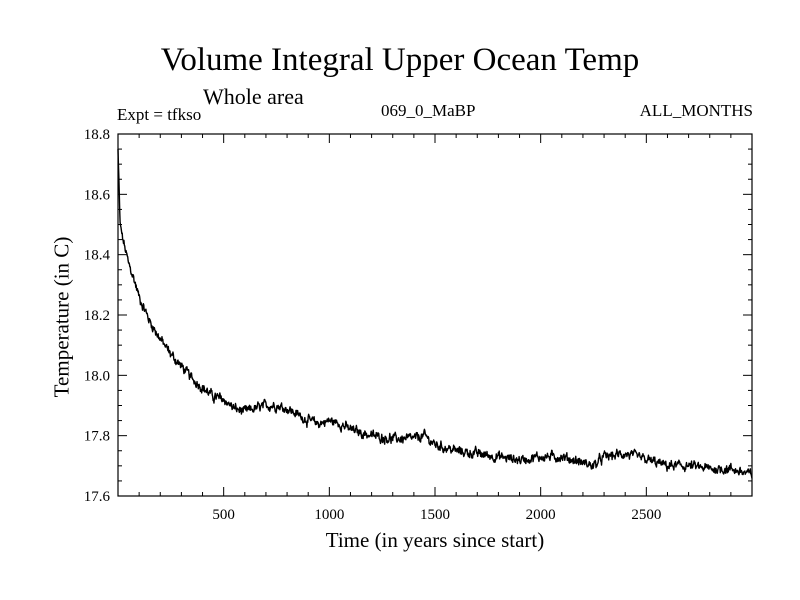  Describe the element at coordinates (253, 96) in the screenshot. I see `chart-subtitle: Whole area` at that location.